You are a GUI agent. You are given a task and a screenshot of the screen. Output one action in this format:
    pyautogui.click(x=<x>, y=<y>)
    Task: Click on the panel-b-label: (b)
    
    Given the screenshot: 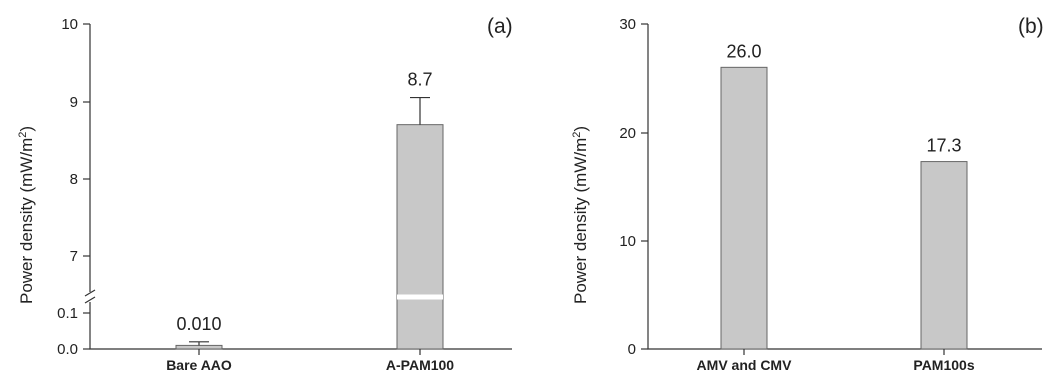 What is the action you would take?
    pyautogui.click(x=1031, y=26)
    